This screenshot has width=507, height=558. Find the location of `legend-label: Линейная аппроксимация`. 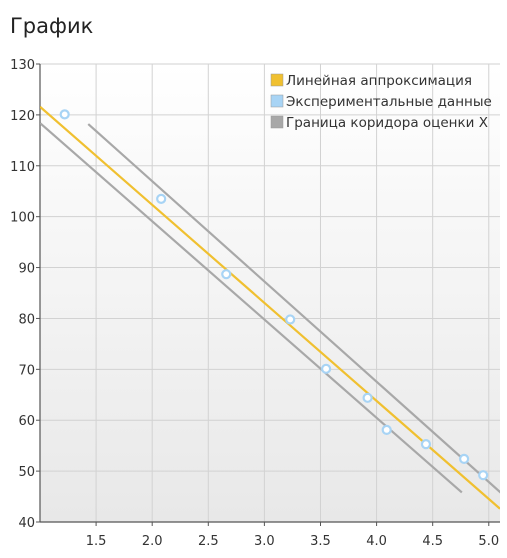

legend-label: Линейная аппроксимация is located at coordinates (379, 81).